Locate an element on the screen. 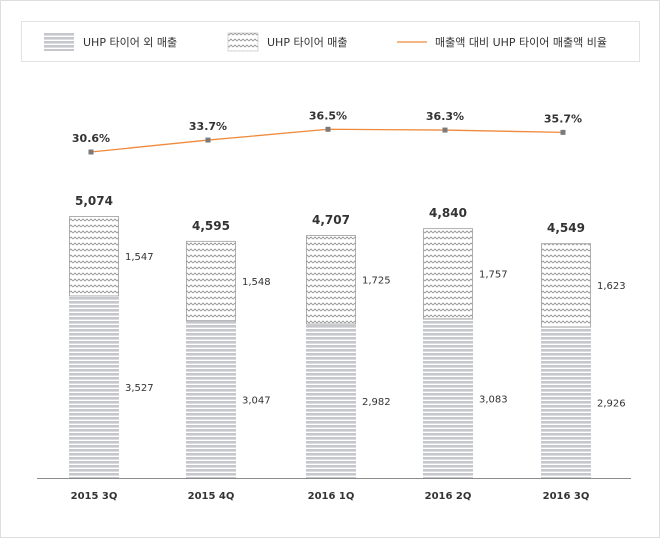 This screenshot has height=539, width=660. x-tick-label: 2015 4Q is located at coordinates (211, 496).